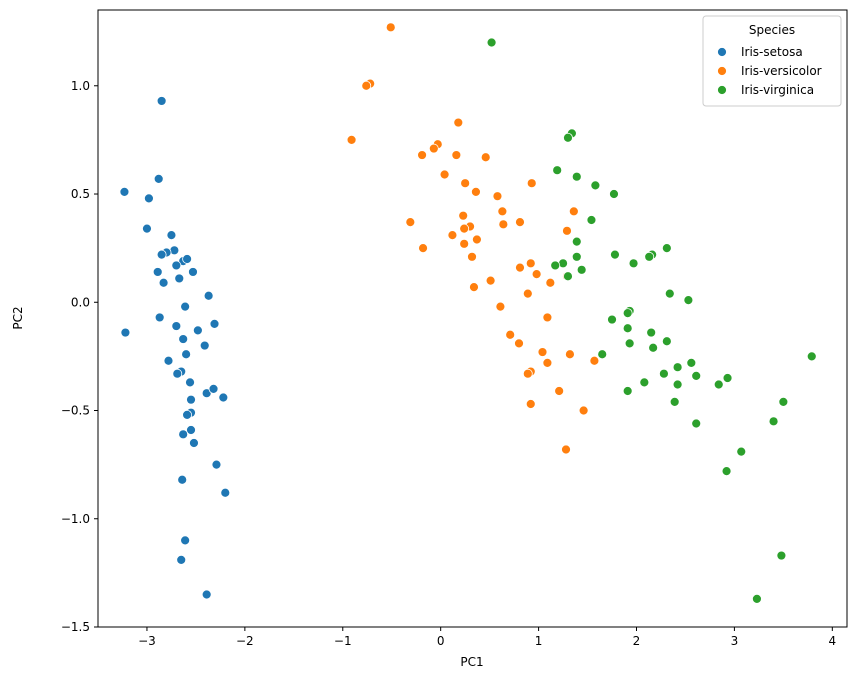 The image size is (857, 679). Describe the element at coordinates (777, 90) in the screenshot. I see `legend-entry-label: Iris-virginica` at that location.